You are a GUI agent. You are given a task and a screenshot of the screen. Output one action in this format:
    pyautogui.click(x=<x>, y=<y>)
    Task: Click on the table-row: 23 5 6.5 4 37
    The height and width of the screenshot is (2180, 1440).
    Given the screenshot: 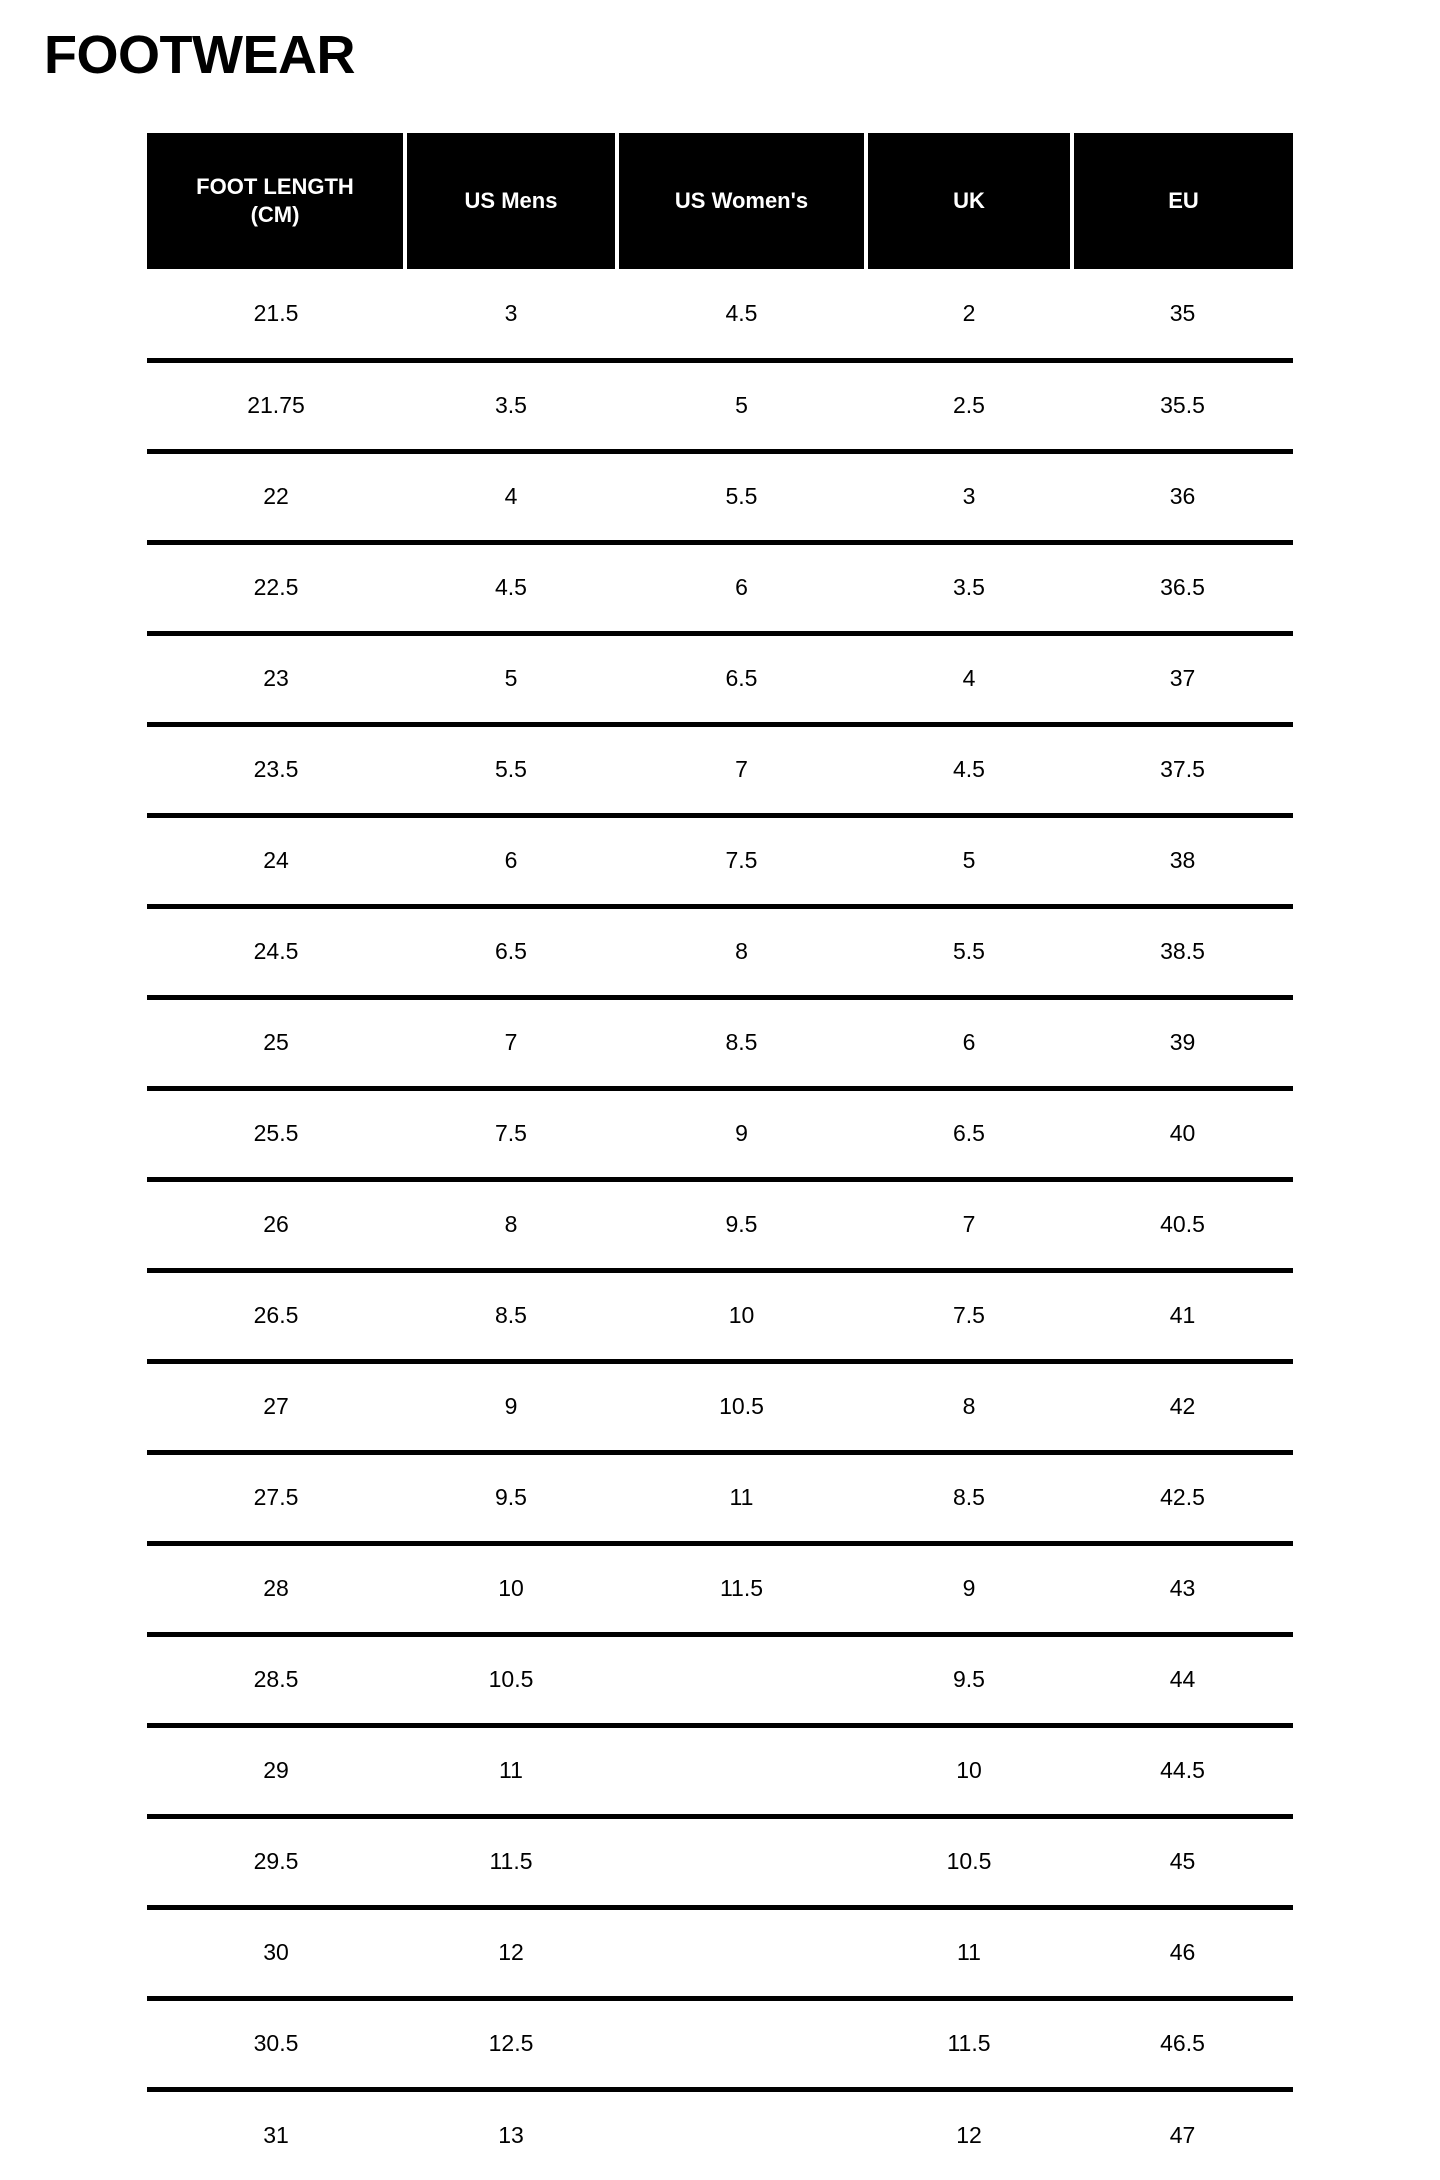 What is the action you would take?
    pyautogui.click(x=720, y=680)
    